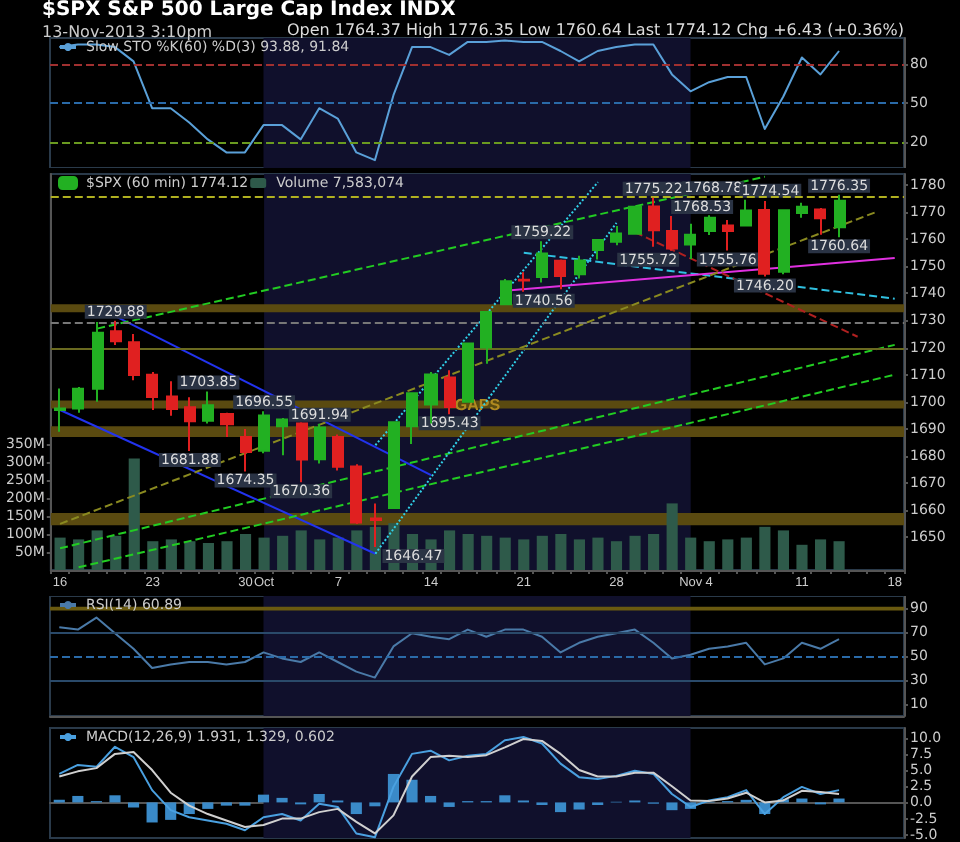 This screenshot has width=960, height=842. Describe the element at coordinates (249, 10) in the screenshot. I see `chart-title: $SPX S&P 500 Large Cap Index INDX` at that location.